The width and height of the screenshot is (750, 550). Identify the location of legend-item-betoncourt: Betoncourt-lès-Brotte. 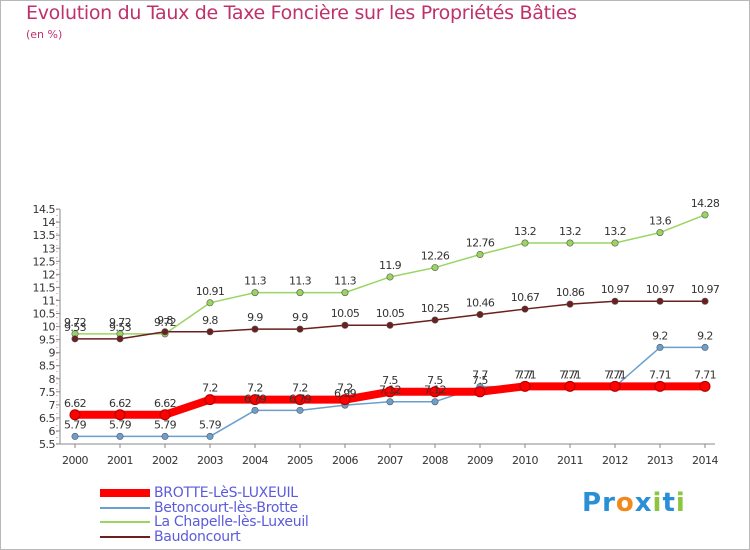
(199, 508).